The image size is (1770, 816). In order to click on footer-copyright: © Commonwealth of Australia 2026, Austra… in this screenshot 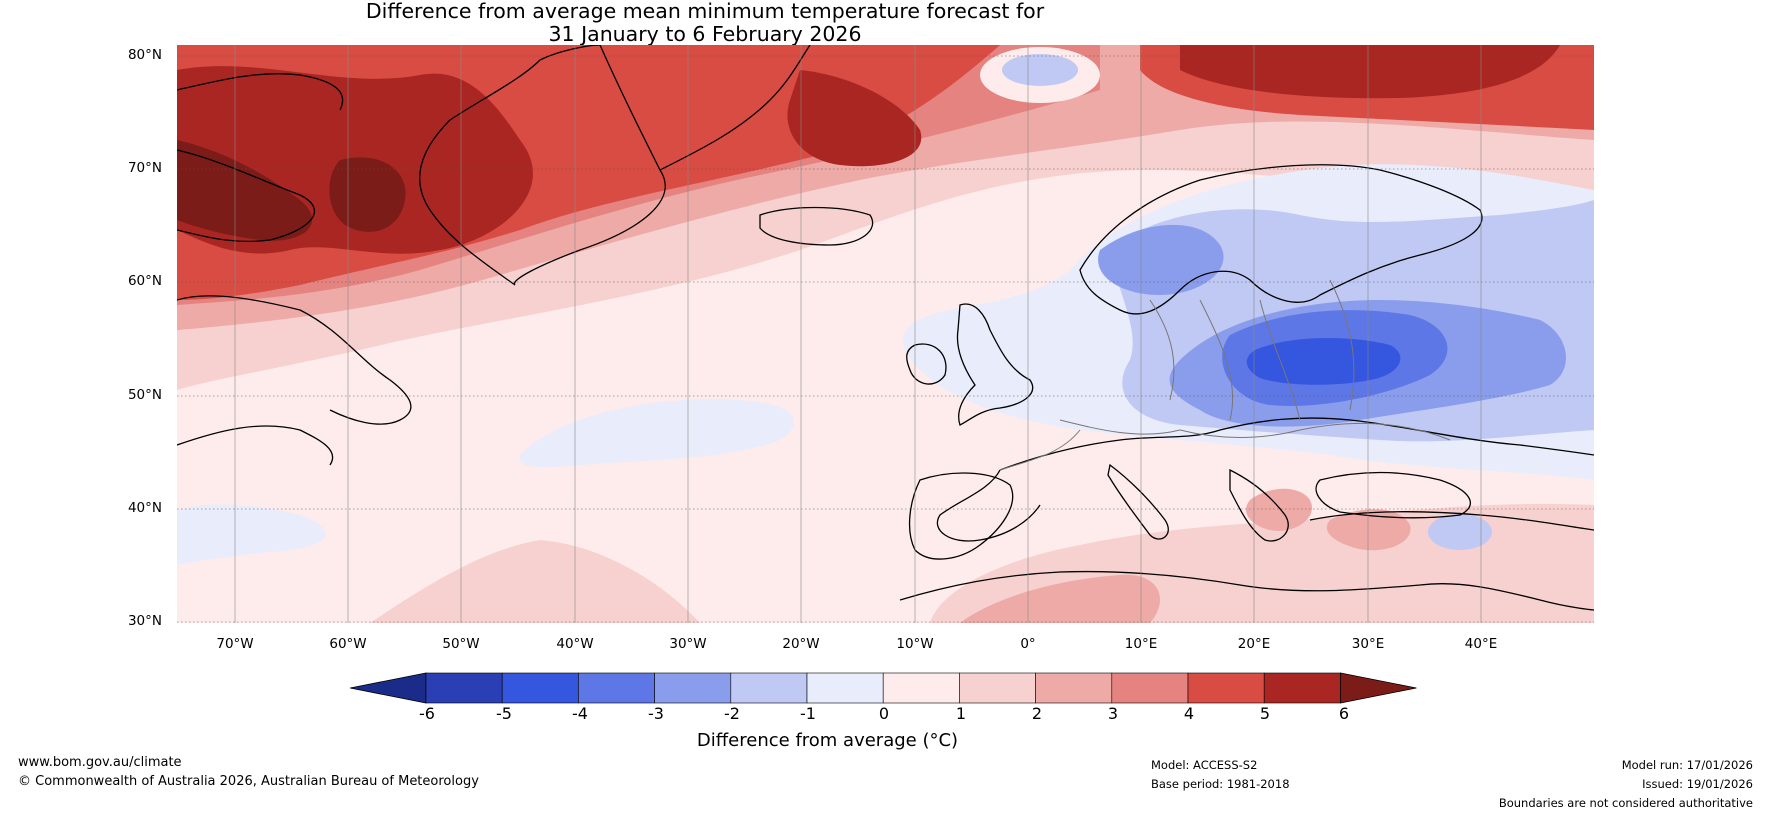, I will do `click(248, 781)`.